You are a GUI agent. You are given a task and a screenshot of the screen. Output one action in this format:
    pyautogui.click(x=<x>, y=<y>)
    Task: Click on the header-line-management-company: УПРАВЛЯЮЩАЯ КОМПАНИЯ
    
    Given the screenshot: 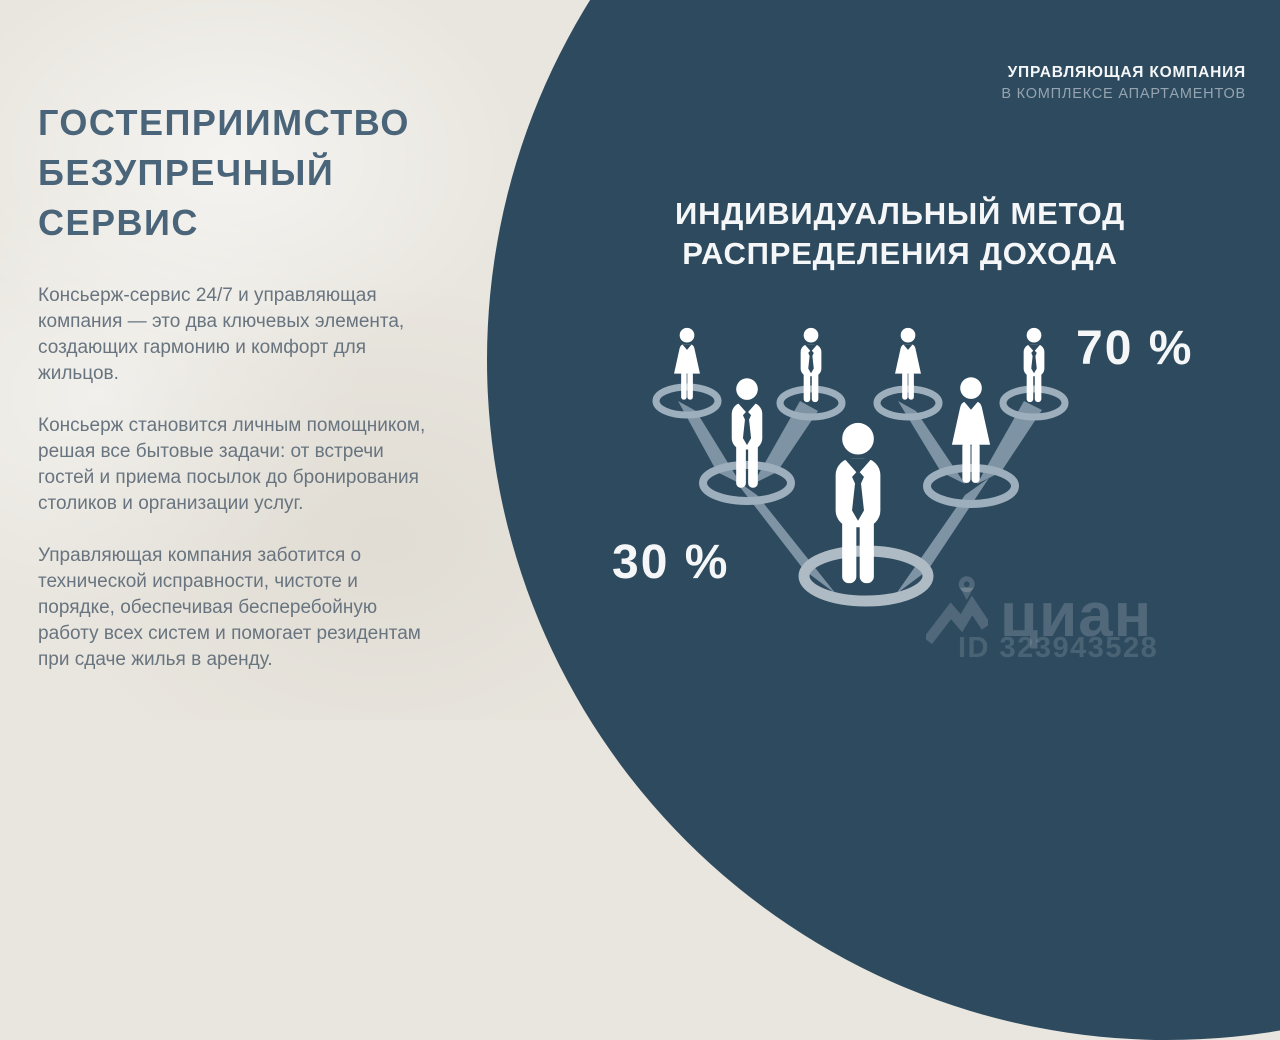 What is the action you would take?
    pyautogui.click(x=1126, y=72)
    